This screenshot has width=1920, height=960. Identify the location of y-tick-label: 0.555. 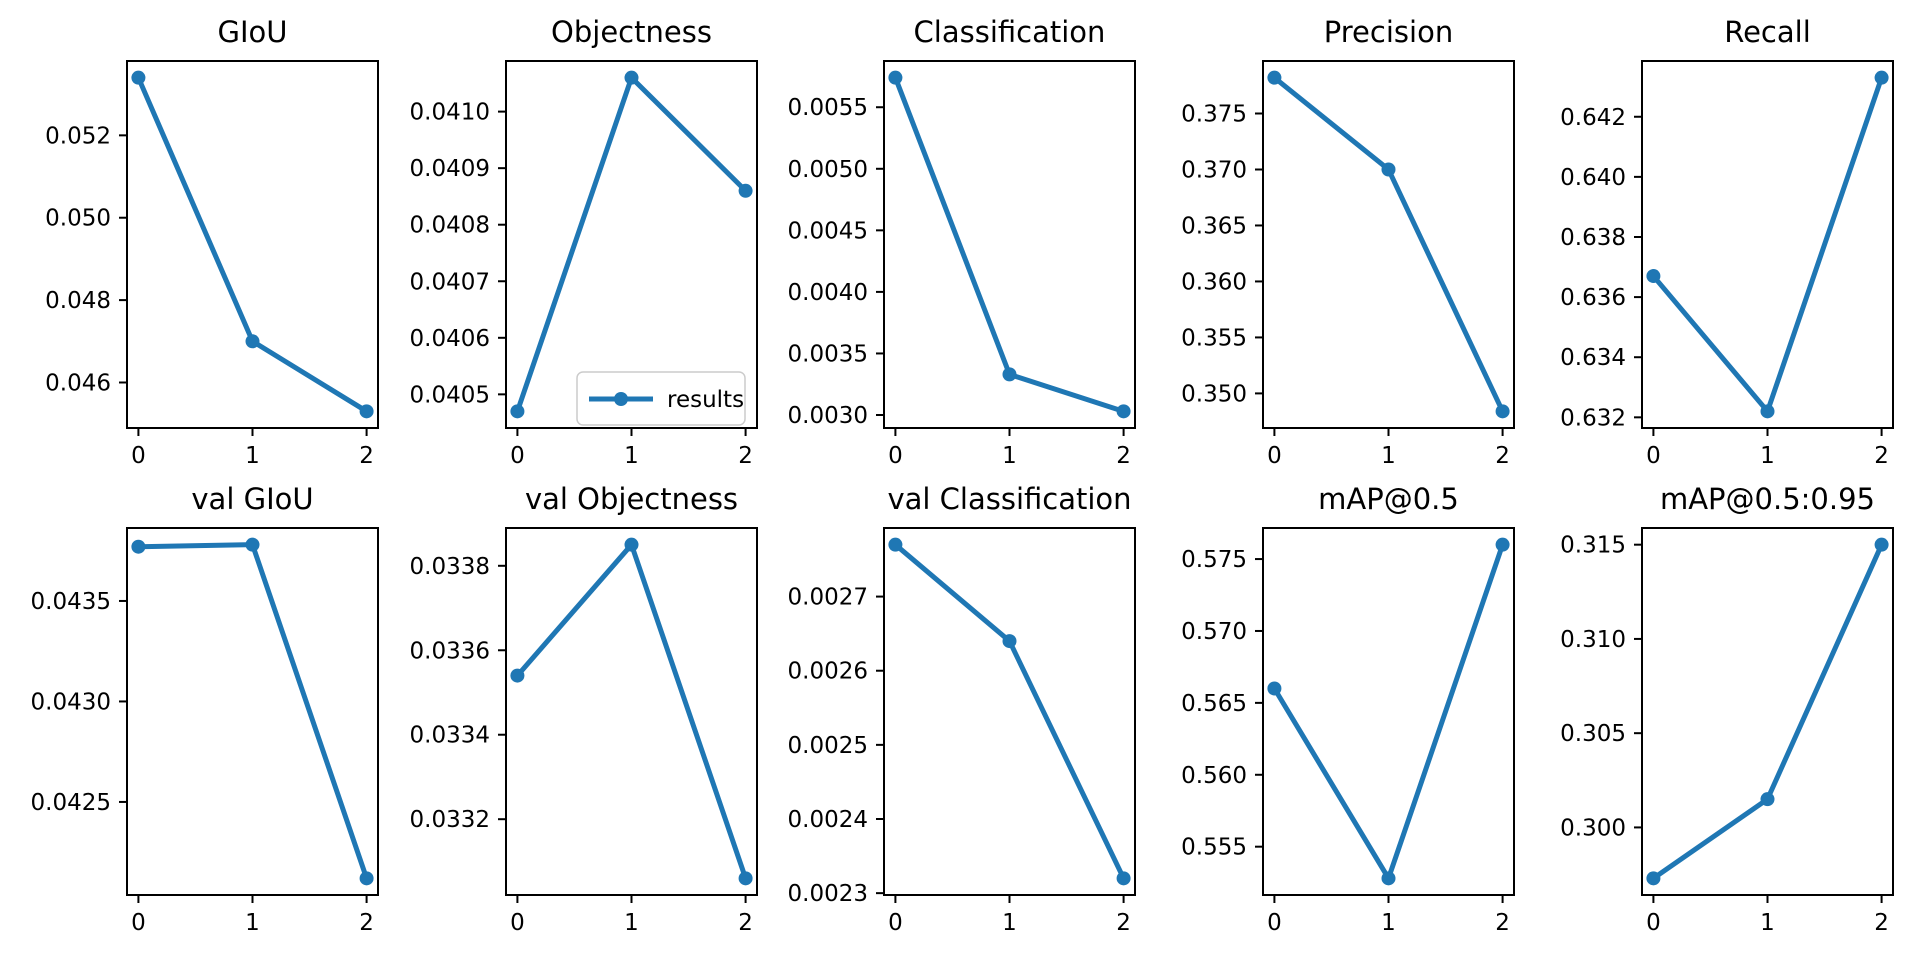
(1214, 848).